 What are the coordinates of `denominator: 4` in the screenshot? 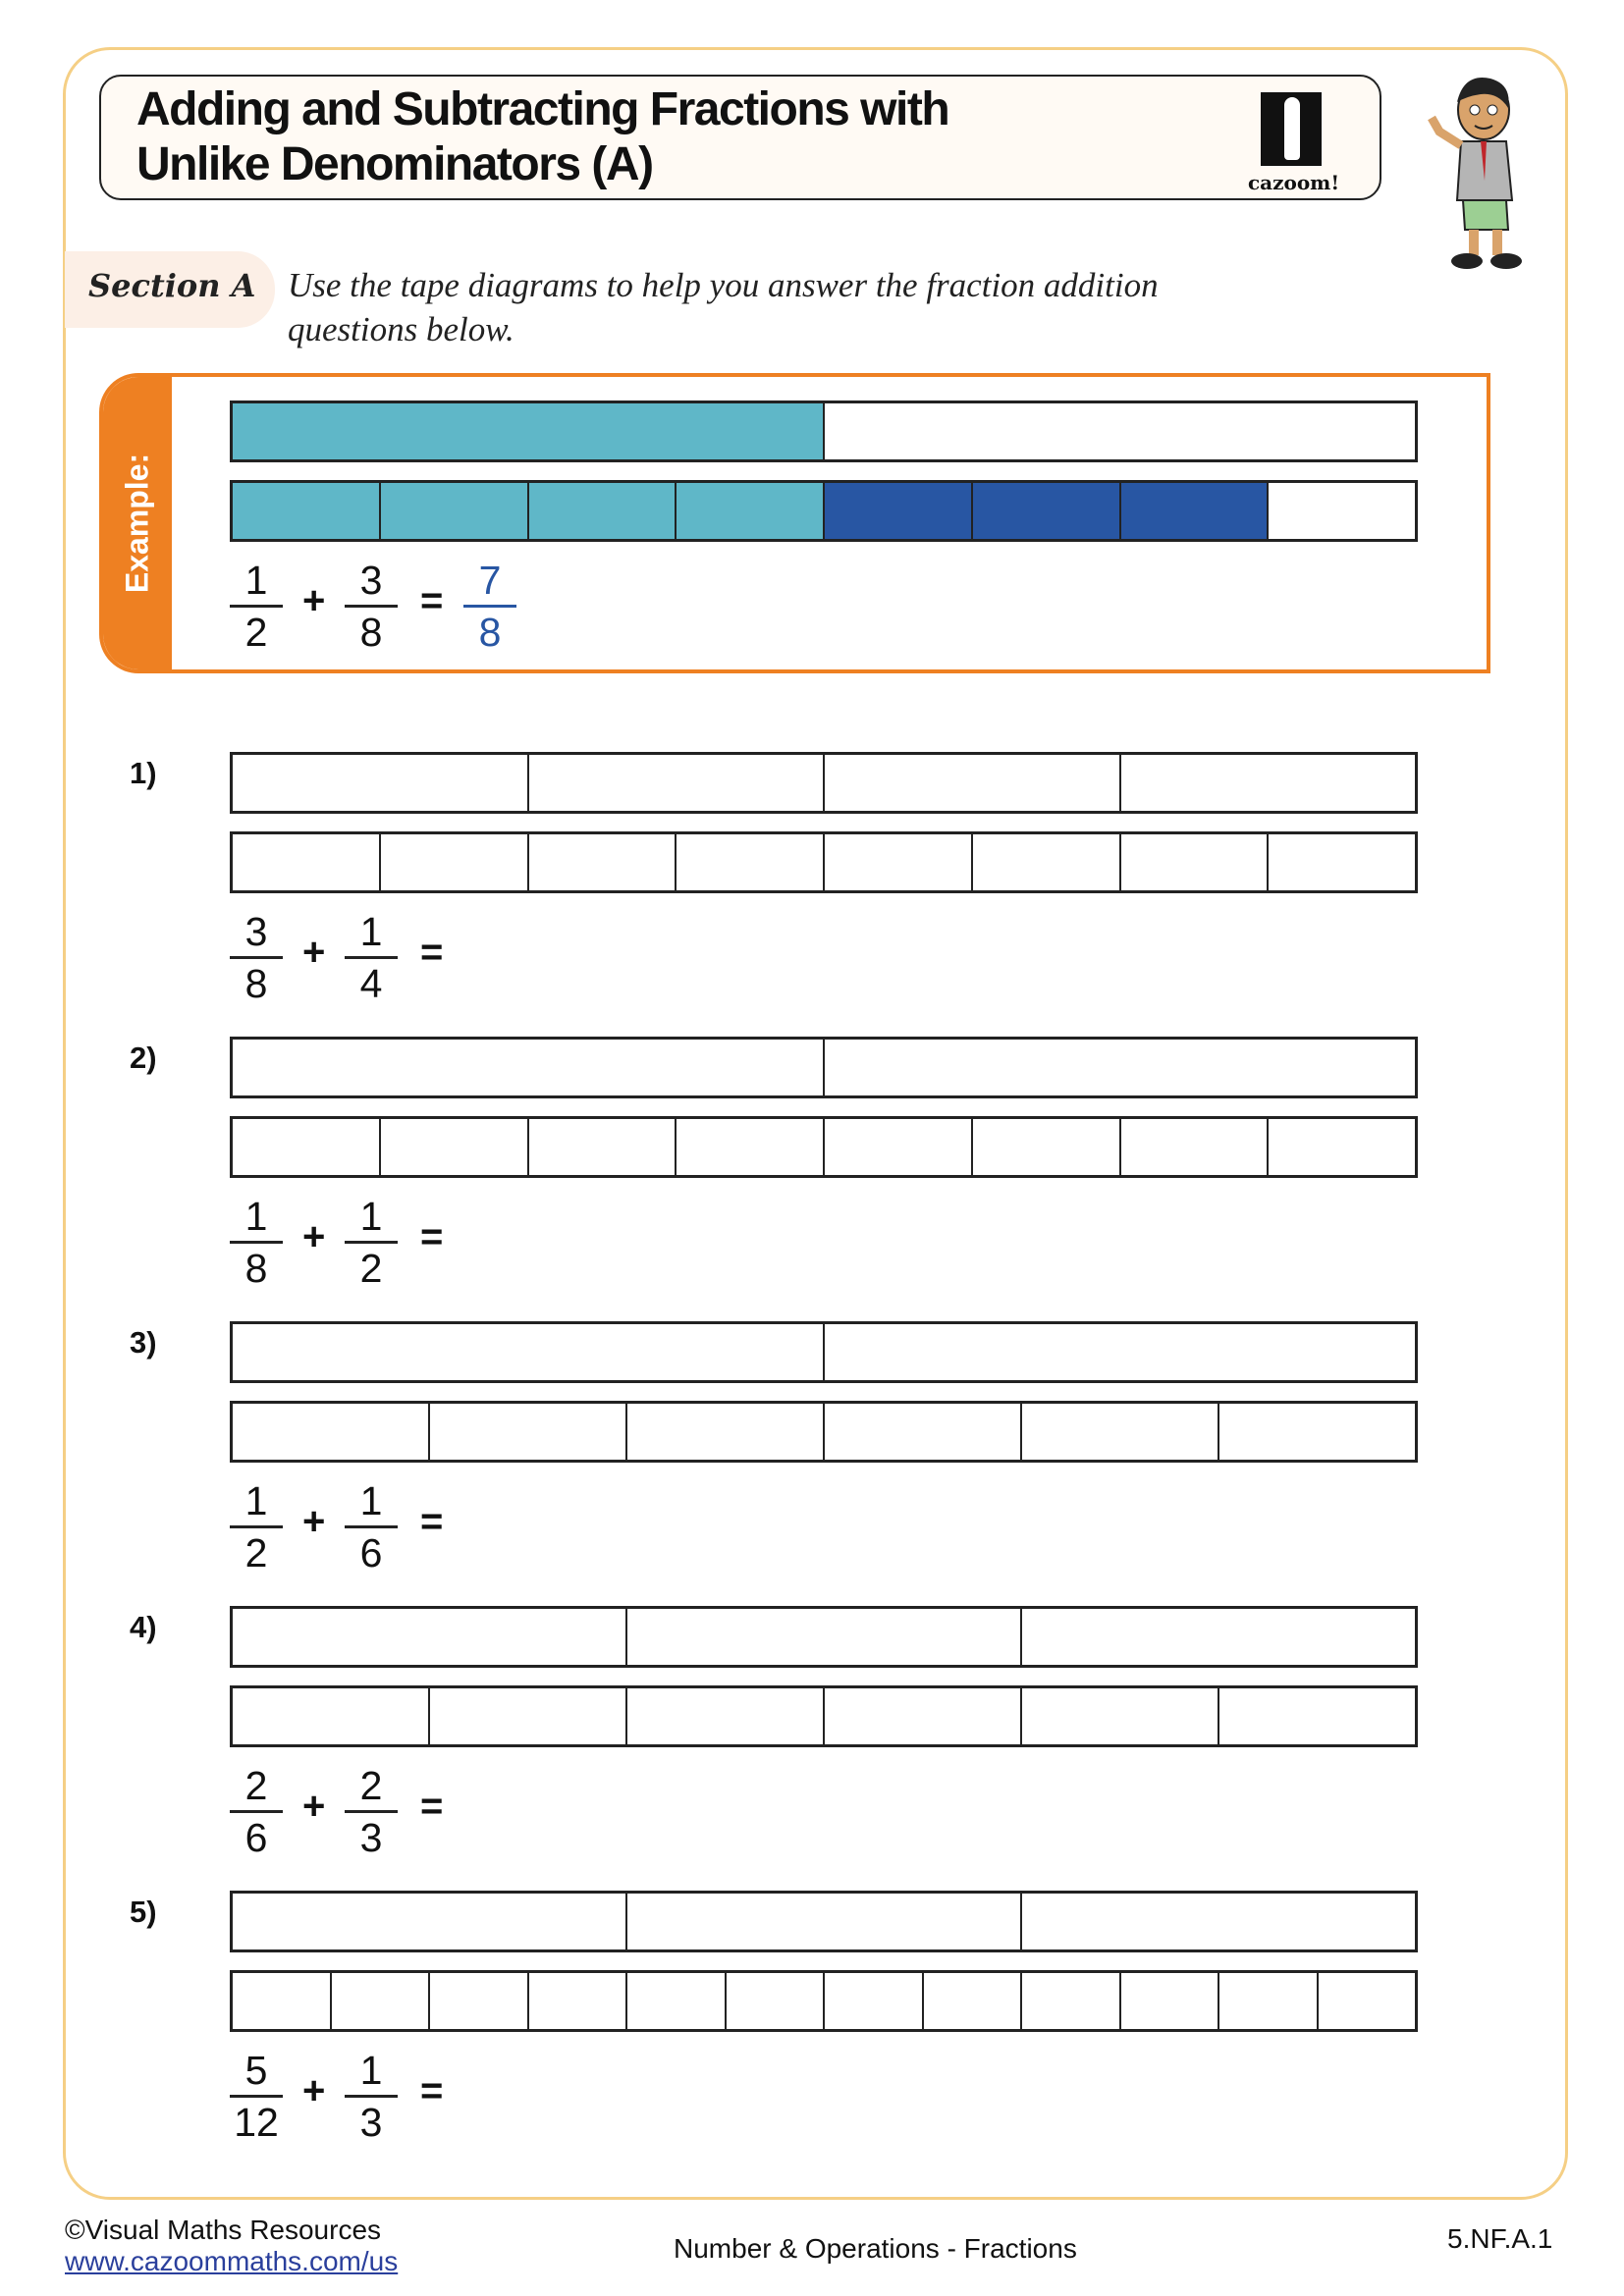 It's located at (371, 984).